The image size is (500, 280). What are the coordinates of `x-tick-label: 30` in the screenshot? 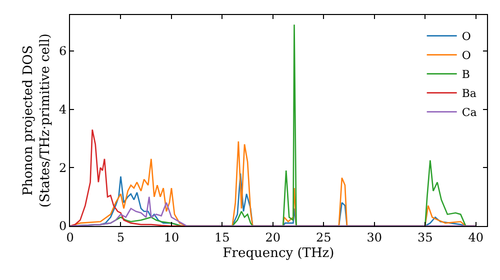 It's located at (374, 237).